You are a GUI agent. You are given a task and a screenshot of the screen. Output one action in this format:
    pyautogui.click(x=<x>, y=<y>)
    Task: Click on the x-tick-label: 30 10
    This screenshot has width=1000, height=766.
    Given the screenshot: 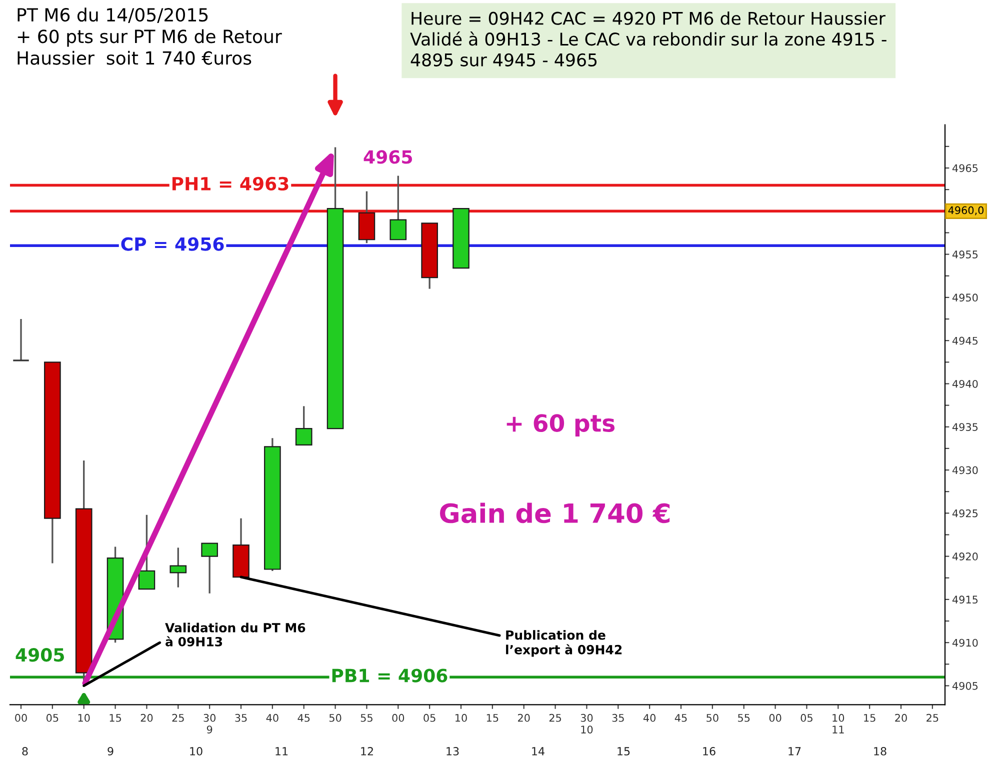 What is the action you would take?
    pyautogui.click(x=586, y=724)
    